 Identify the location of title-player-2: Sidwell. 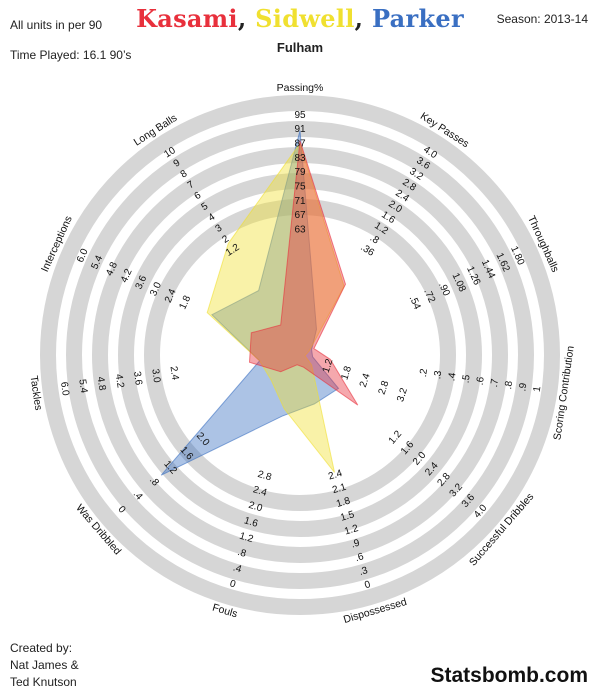
(305, 18).